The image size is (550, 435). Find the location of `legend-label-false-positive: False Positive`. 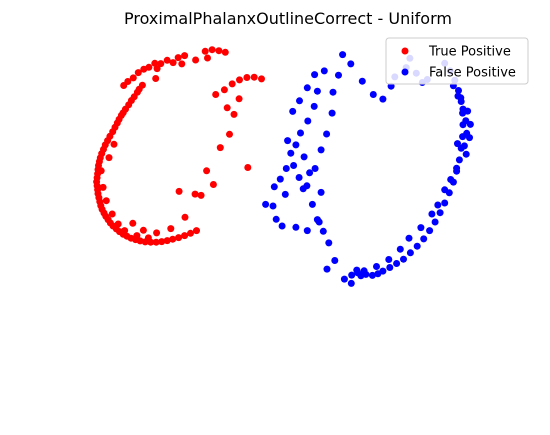

legend-label-false-positive: False Positive is located at coordinates (472, 73).